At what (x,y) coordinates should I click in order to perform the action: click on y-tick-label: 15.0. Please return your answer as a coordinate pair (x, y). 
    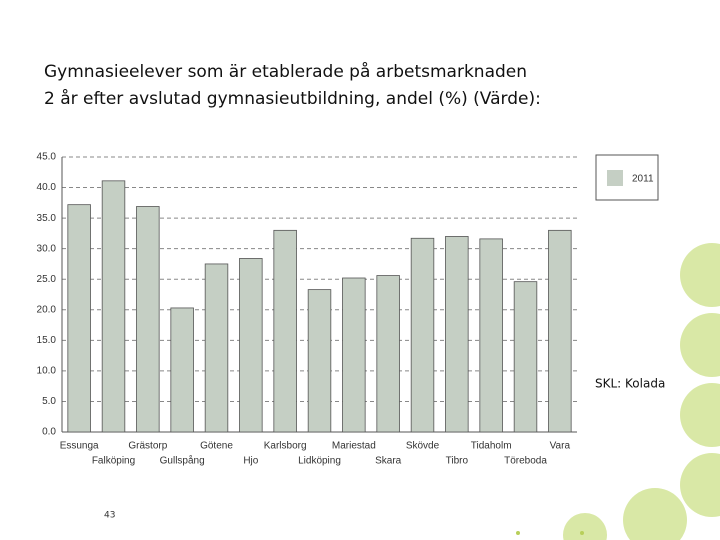
    Looking at the image, I should click on (47, 340).